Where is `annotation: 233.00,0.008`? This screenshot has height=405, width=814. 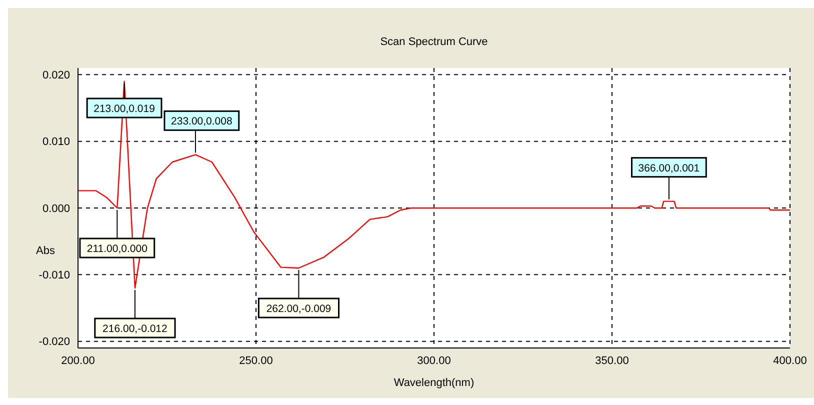 annotation: 233.00,0.008 is located at coordinates (201, 122).